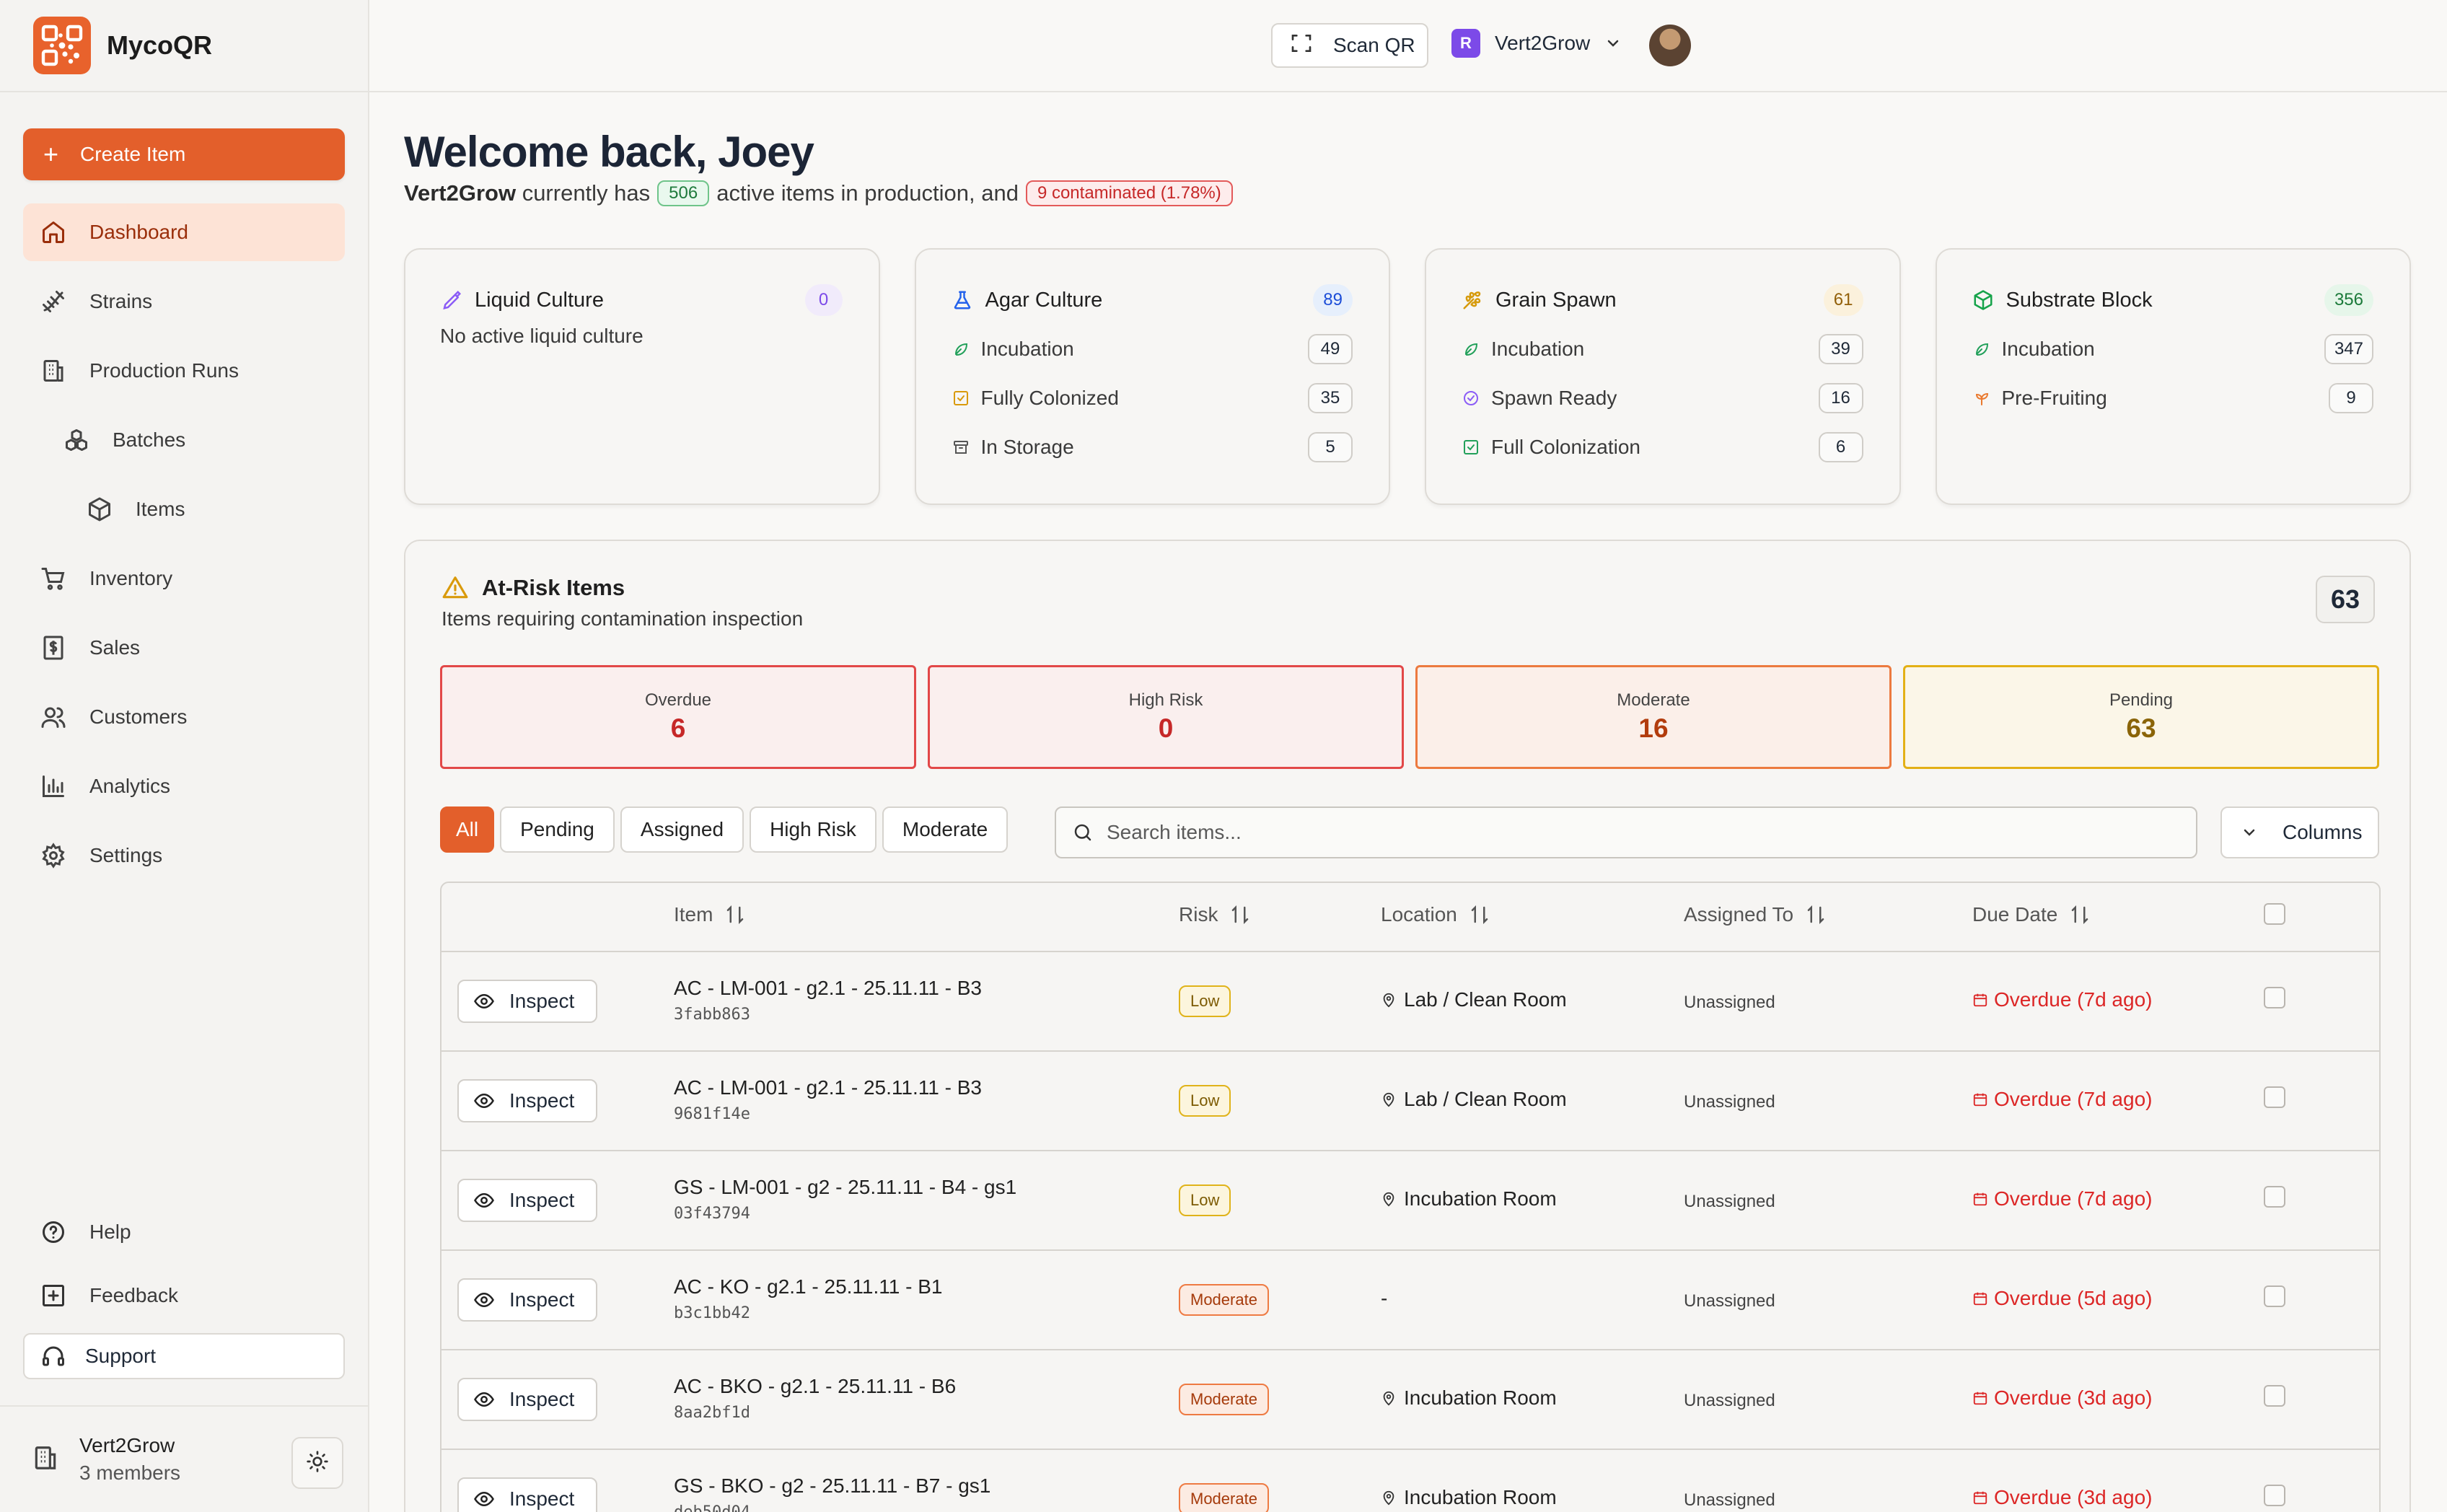 The image size is (2447, 1512). Describe the element at coordinates (1485, 999) in the screenshot. I see `location-text: Lab / Clean Room` at that location.